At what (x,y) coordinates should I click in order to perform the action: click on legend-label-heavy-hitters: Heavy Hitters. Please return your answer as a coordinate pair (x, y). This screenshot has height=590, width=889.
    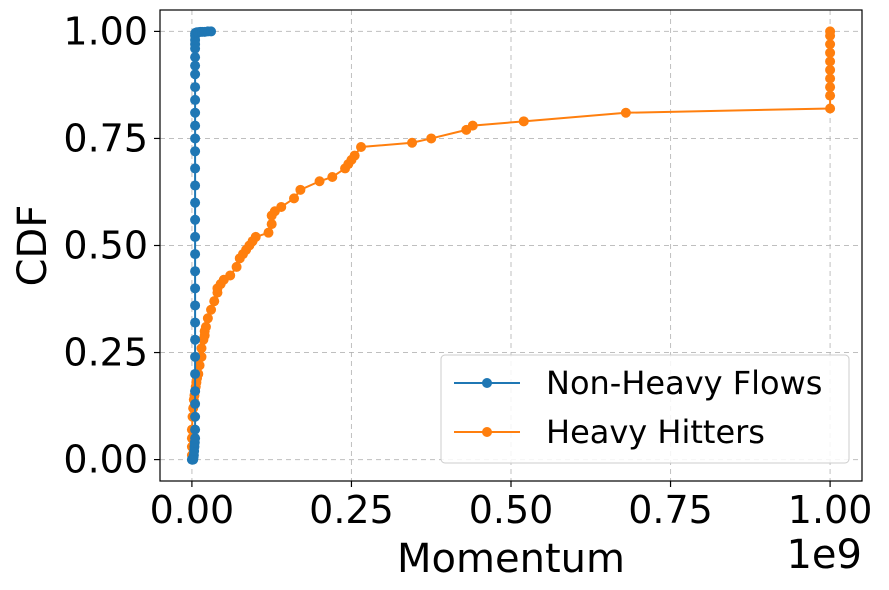
    Looking at the image, I should click on (655, 432).